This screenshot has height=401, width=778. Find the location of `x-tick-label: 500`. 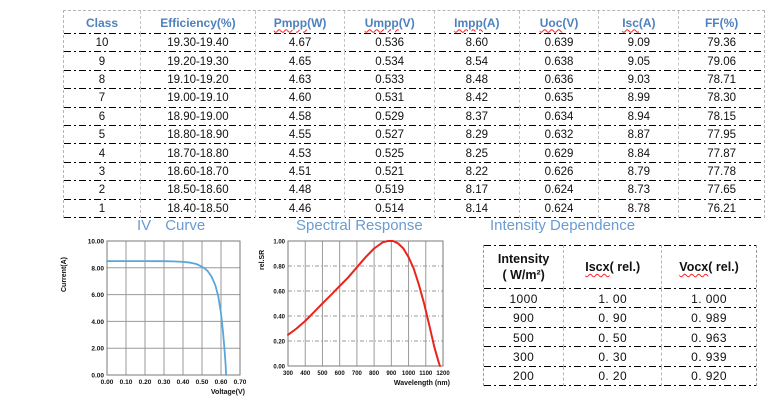

x-tick-label: 500 is located at coordinates (322, 374).